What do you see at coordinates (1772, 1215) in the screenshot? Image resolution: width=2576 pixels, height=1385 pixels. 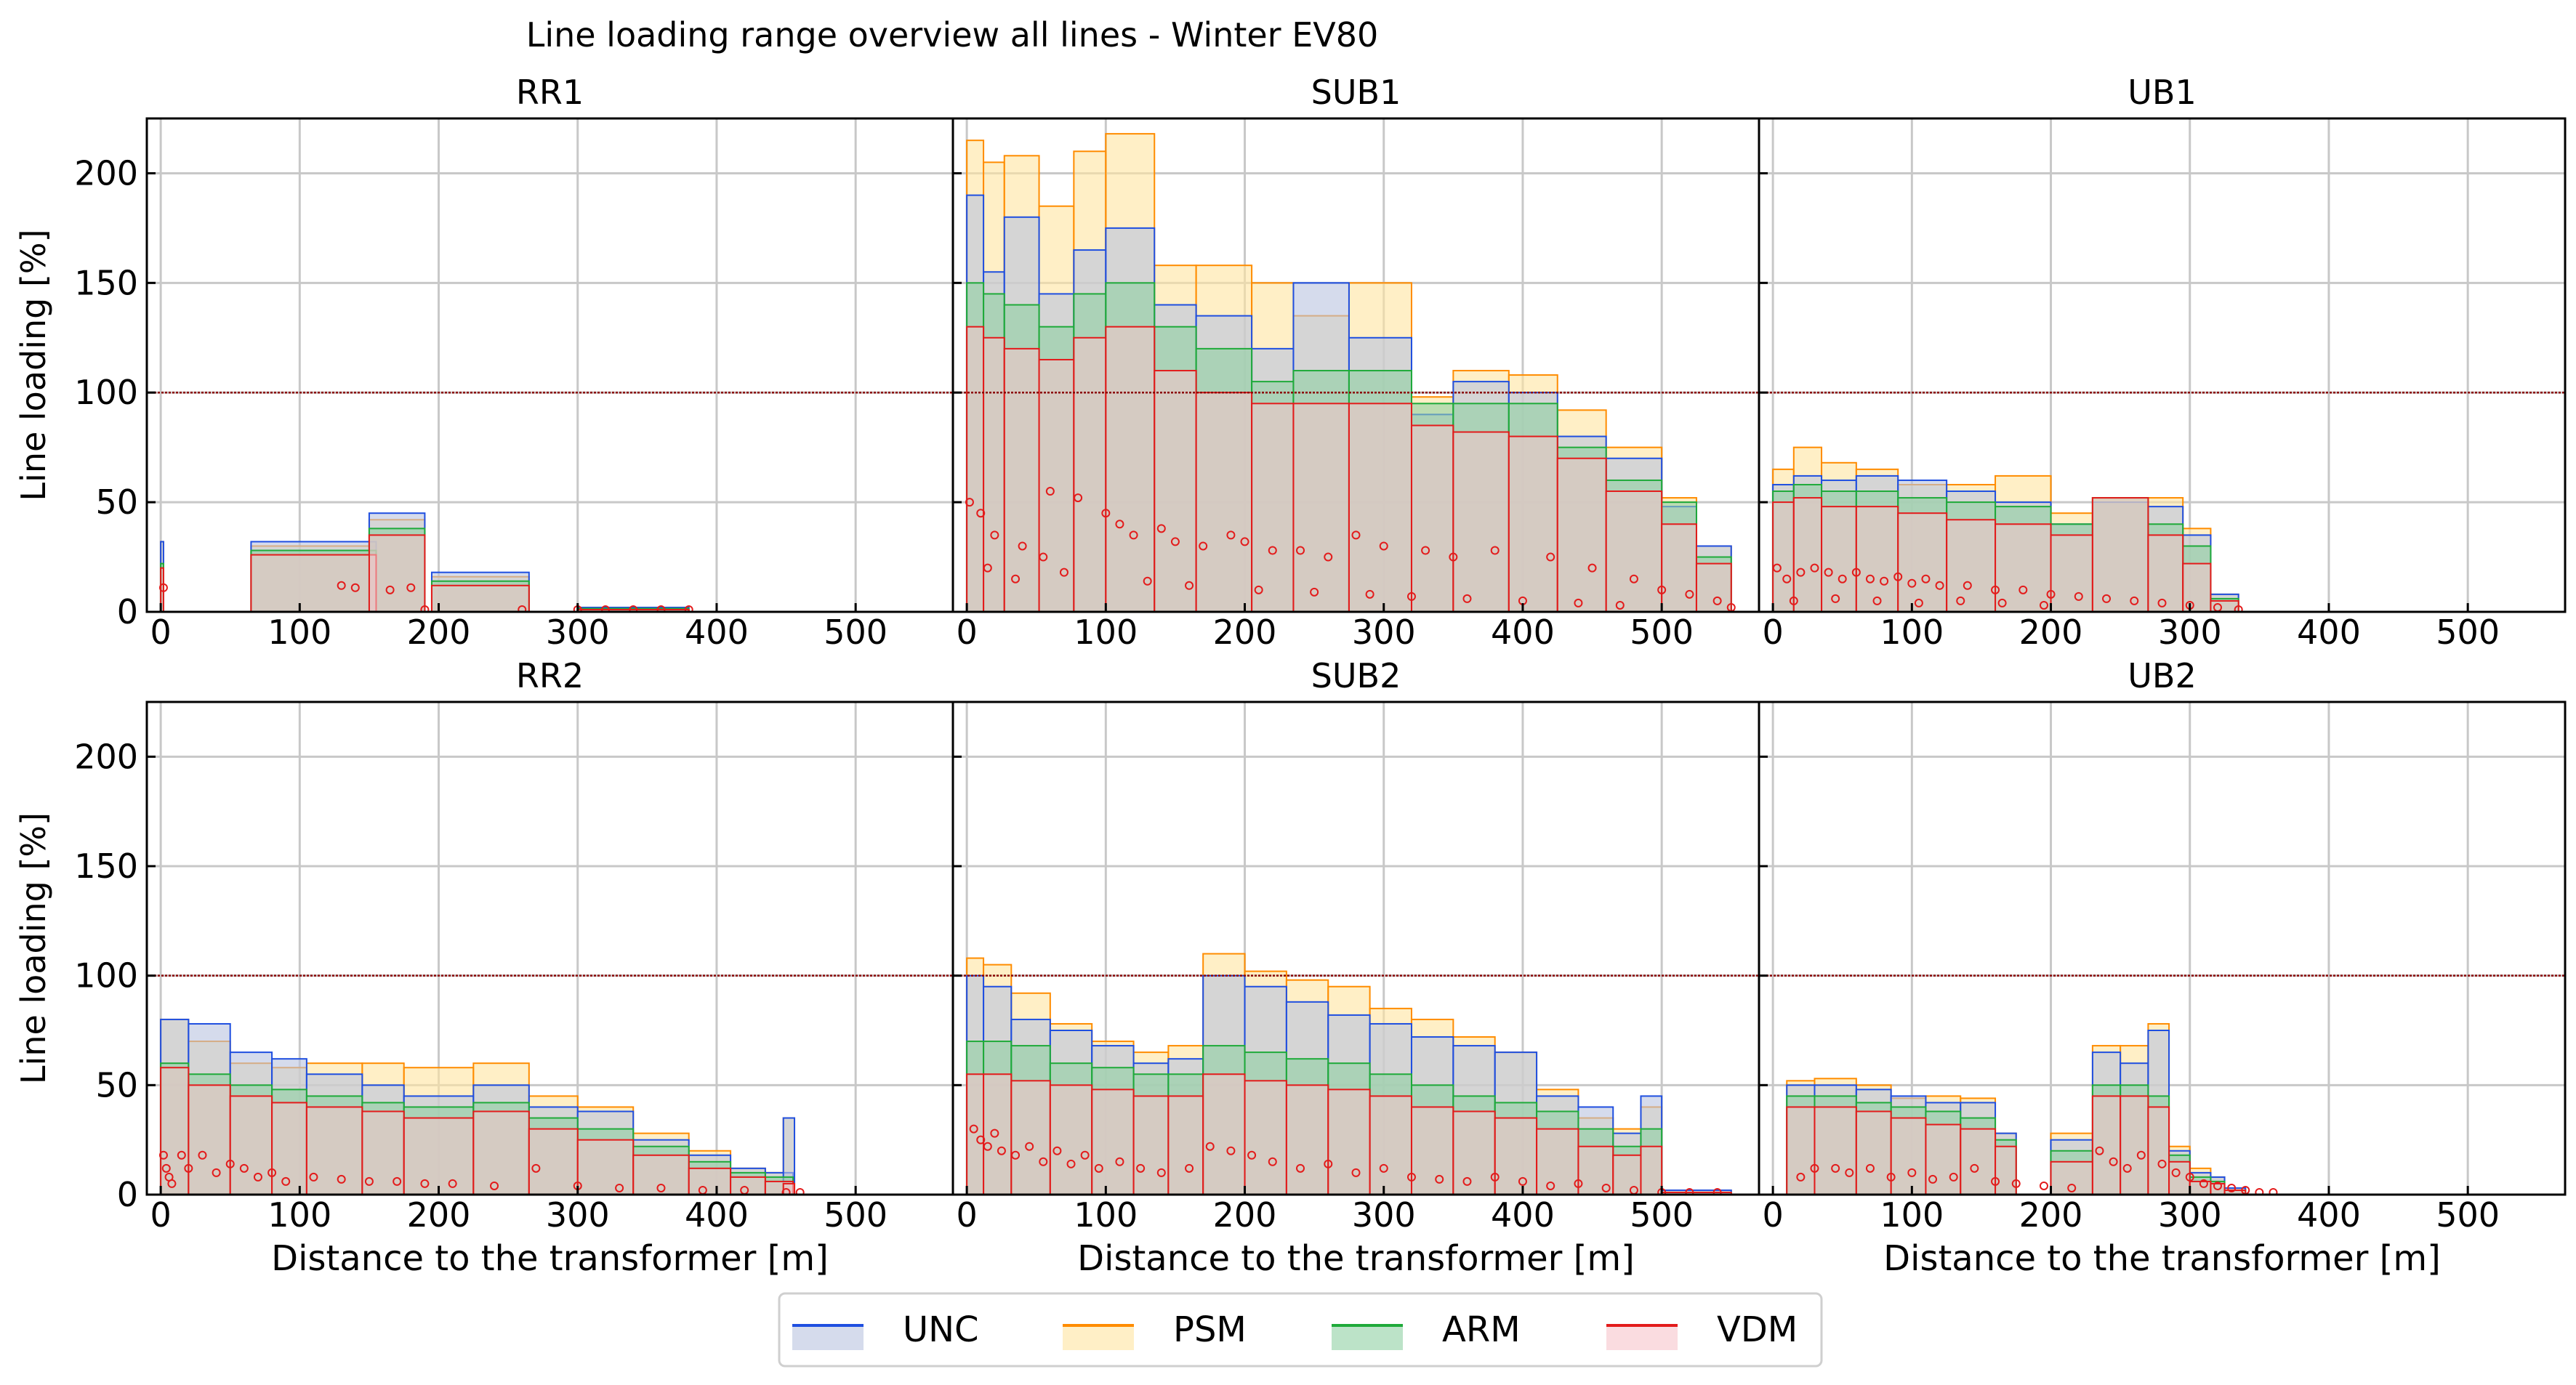 I see `x-tick-label: 0` at bounding box center [1772, 1215].